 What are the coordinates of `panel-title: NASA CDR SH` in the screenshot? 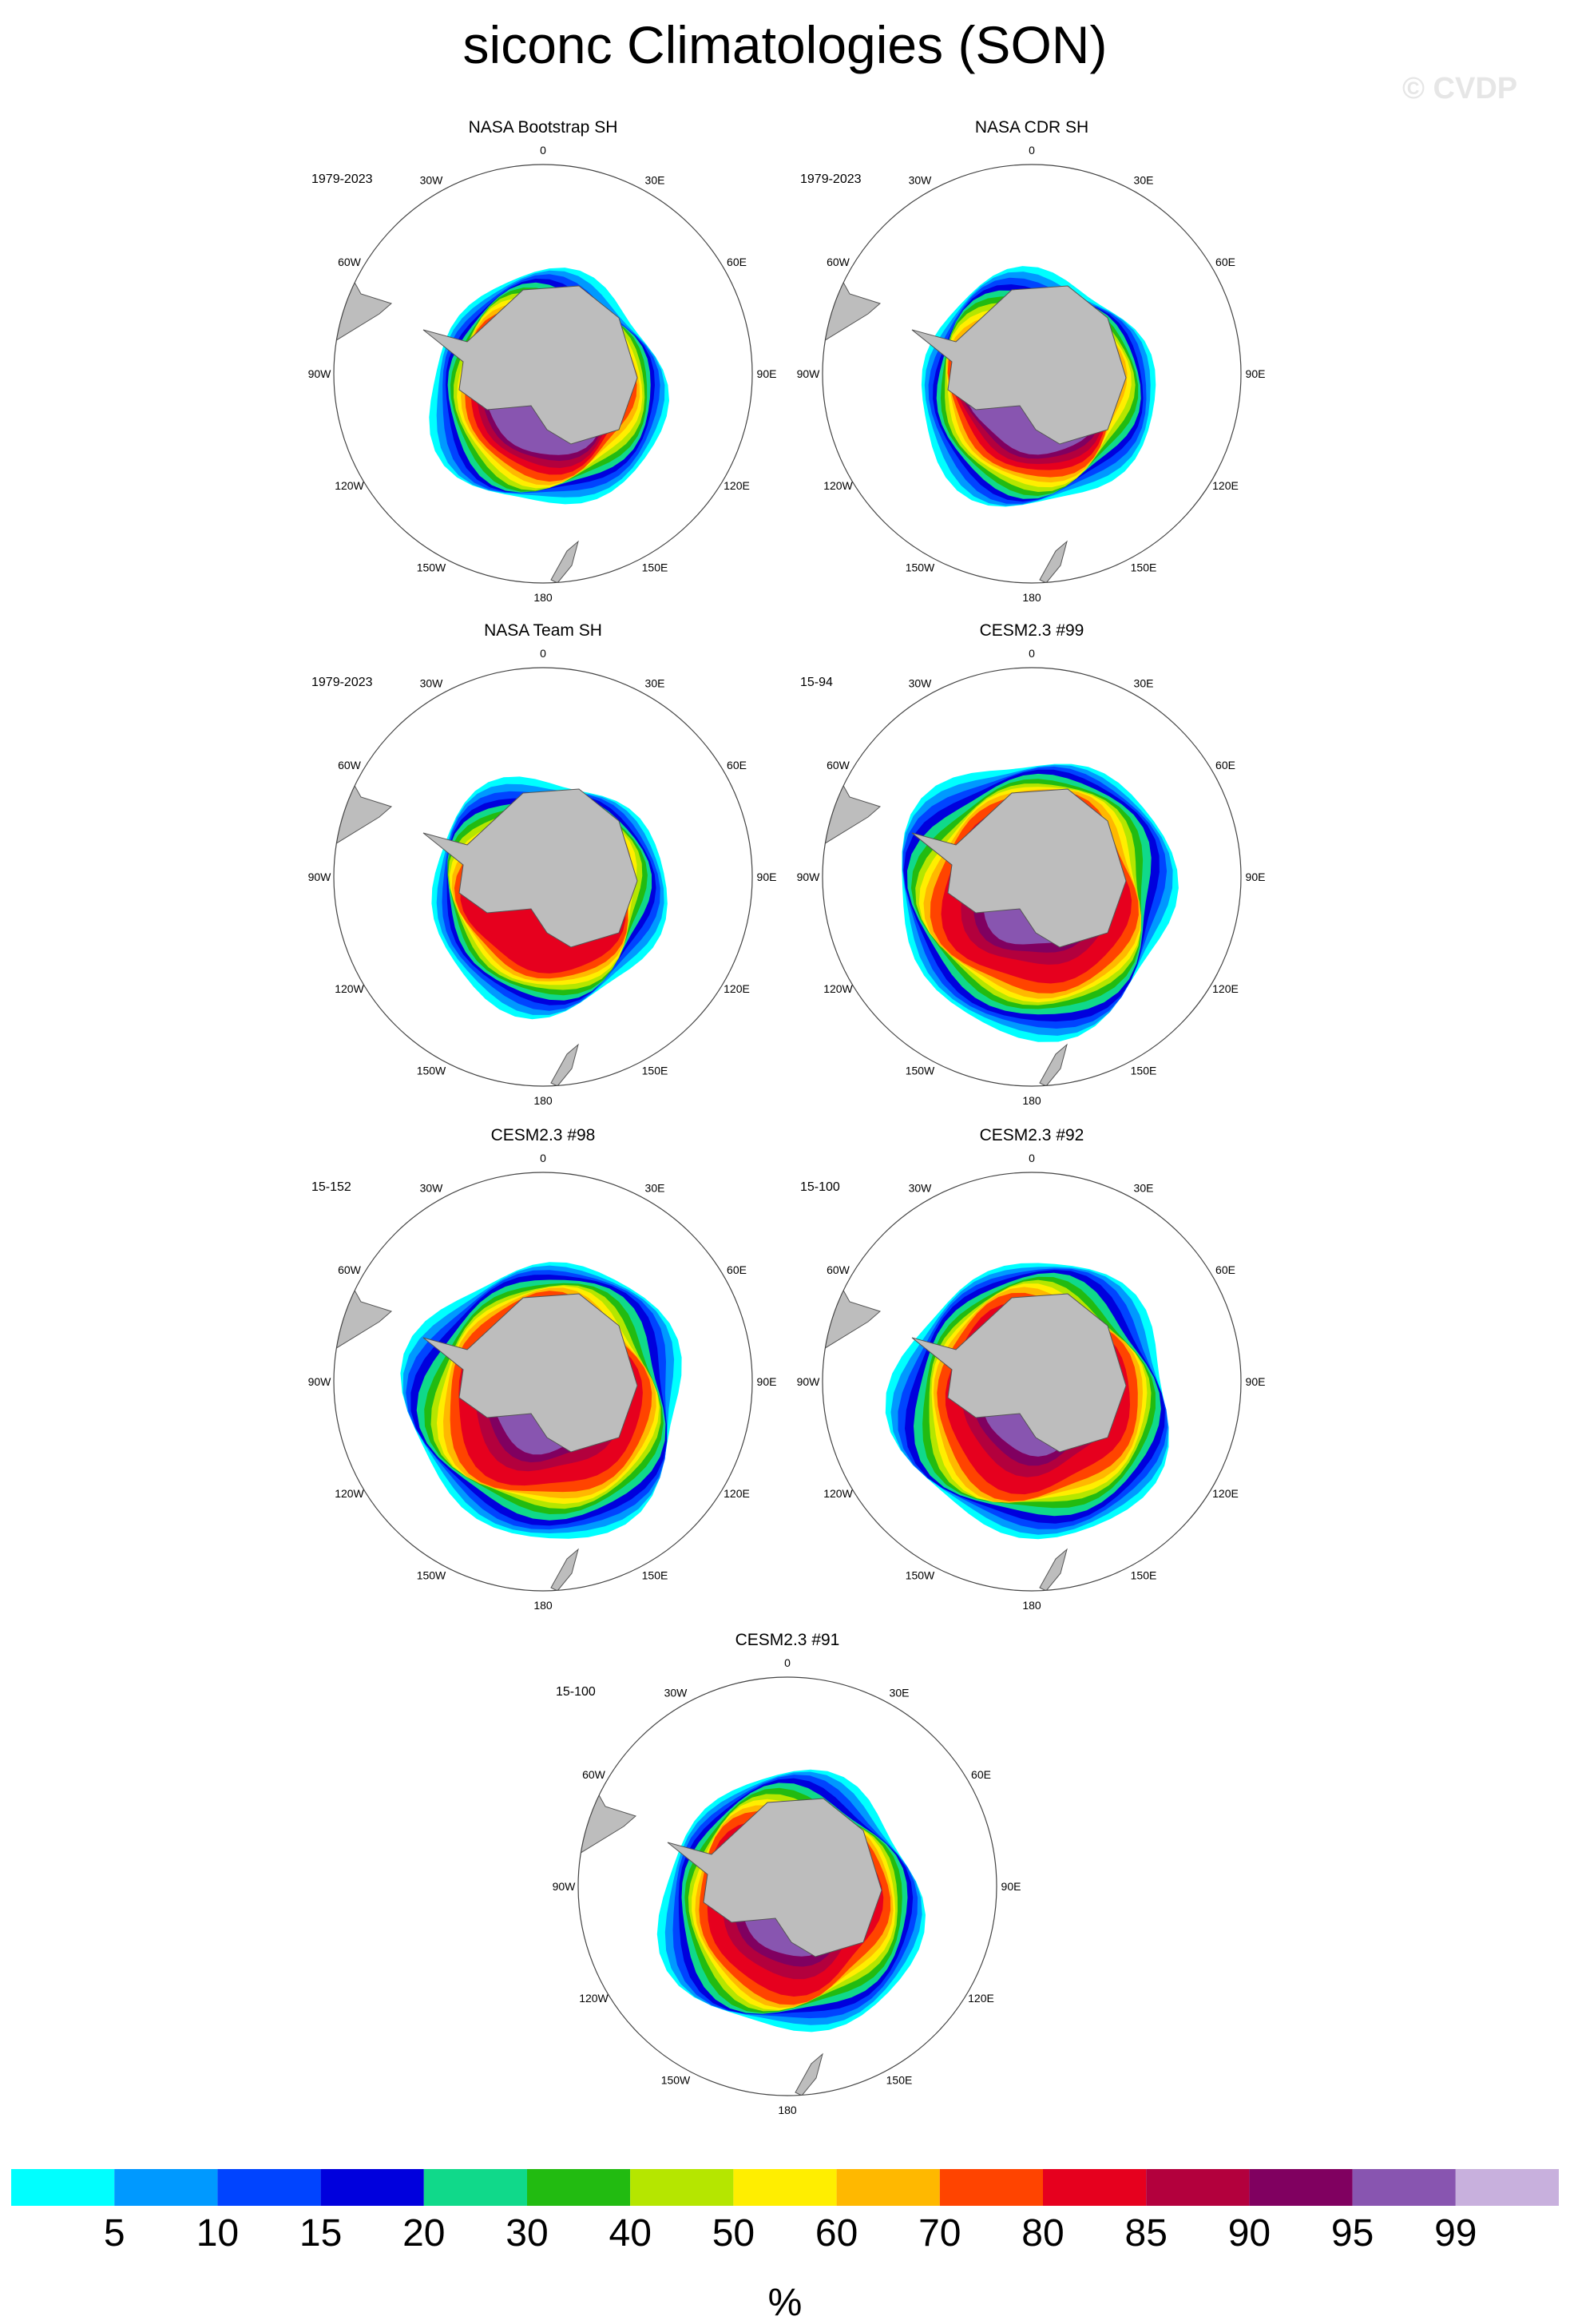 It's located at (1031, 127).